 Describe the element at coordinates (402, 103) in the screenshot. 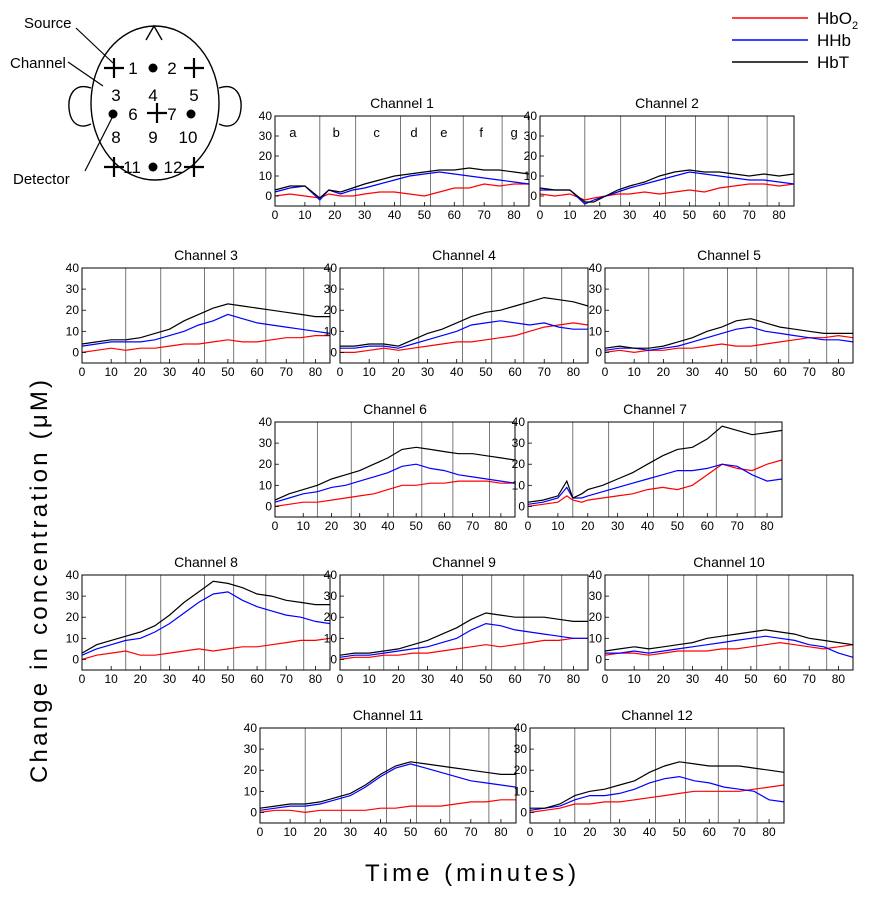

I see `panel-title: Channel 1` at that location.